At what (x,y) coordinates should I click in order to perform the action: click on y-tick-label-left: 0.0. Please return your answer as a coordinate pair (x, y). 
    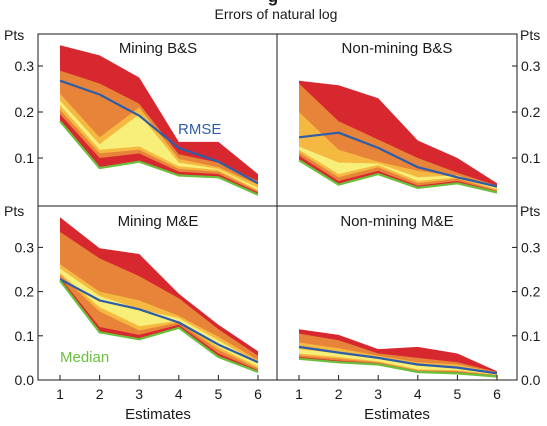
    Looking at the image, I should click on (25, 380).